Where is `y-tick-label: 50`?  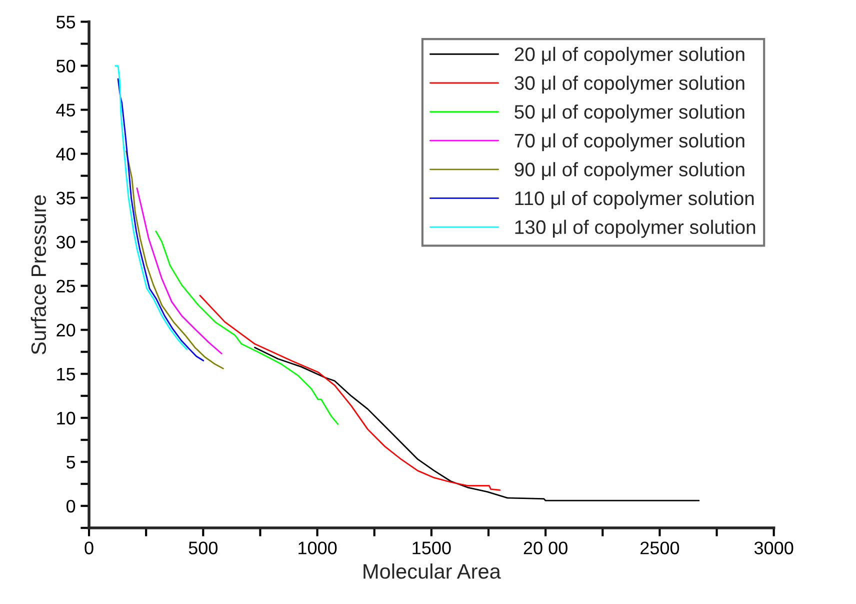 y-tick-label: 50 is located at coordinates (66, 66).